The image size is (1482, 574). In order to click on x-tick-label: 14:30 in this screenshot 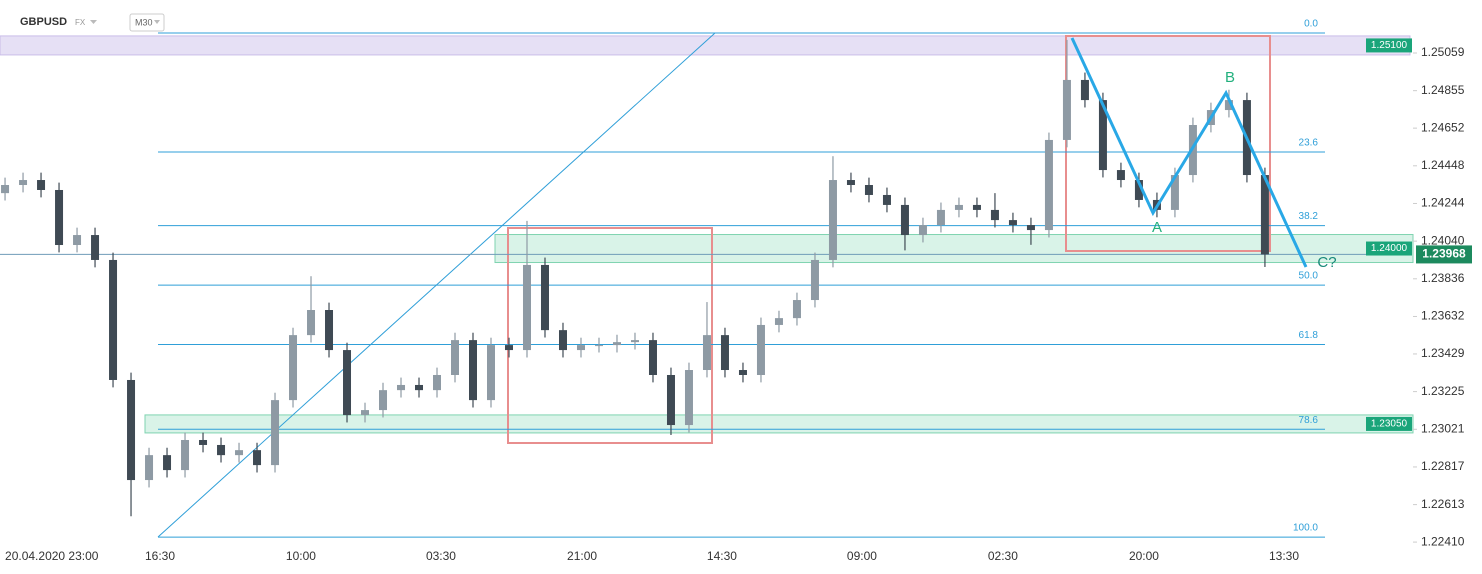, I will do `click(722, 556)`.